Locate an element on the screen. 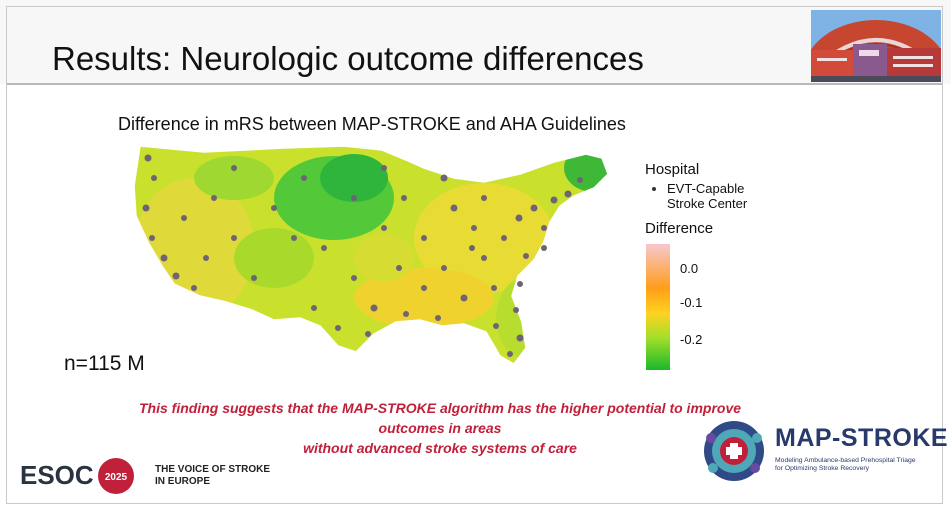 The width and height of the screenshot is (951, 512). header-divider is located at coordinates (474, 84).